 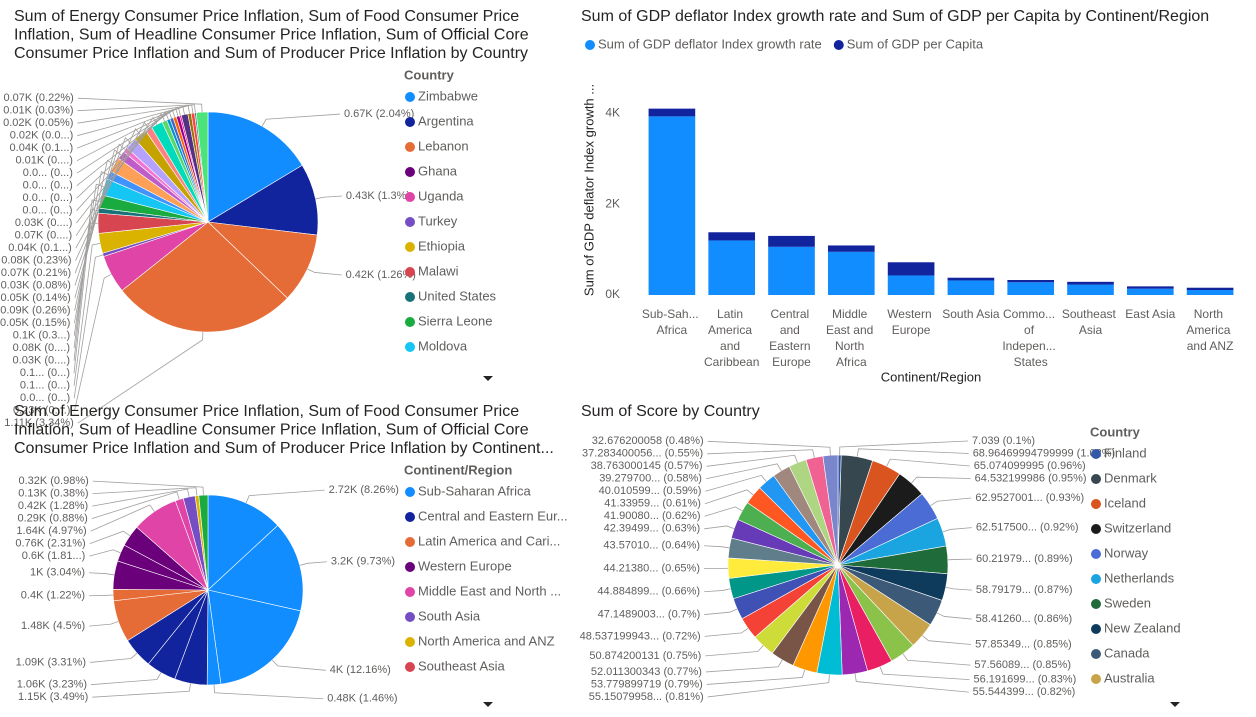 I want to click on x-tick-label: Central and Eastern Europe, so click(x=791, y=338).